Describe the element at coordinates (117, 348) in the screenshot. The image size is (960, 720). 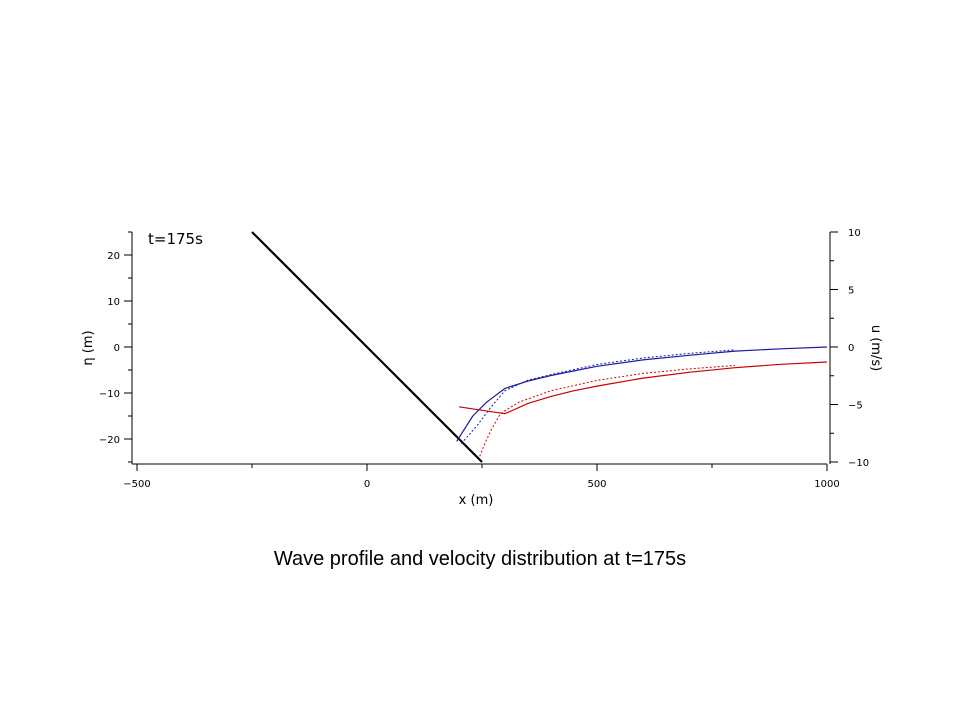
I see `y-left-tick-label: 0` at that location.